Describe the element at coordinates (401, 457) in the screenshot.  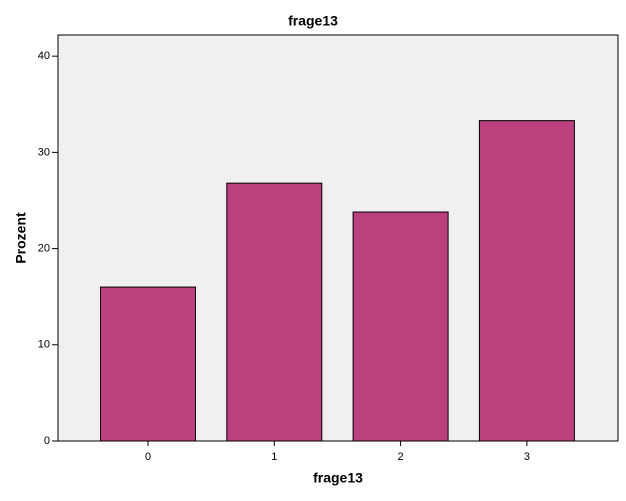
I see `x-tick-label: 2` at that location.